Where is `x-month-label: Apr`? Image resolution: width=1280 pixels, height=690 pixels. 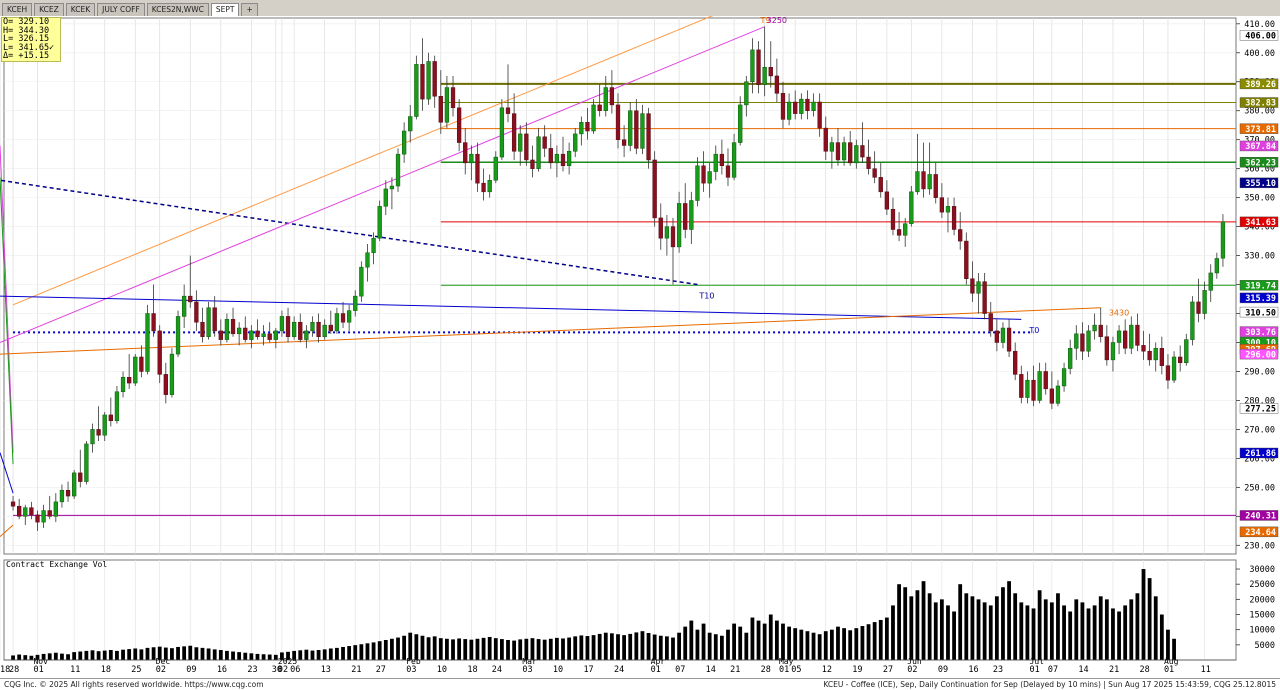 x-month-label: Apr is located at coordinates (658, 661).